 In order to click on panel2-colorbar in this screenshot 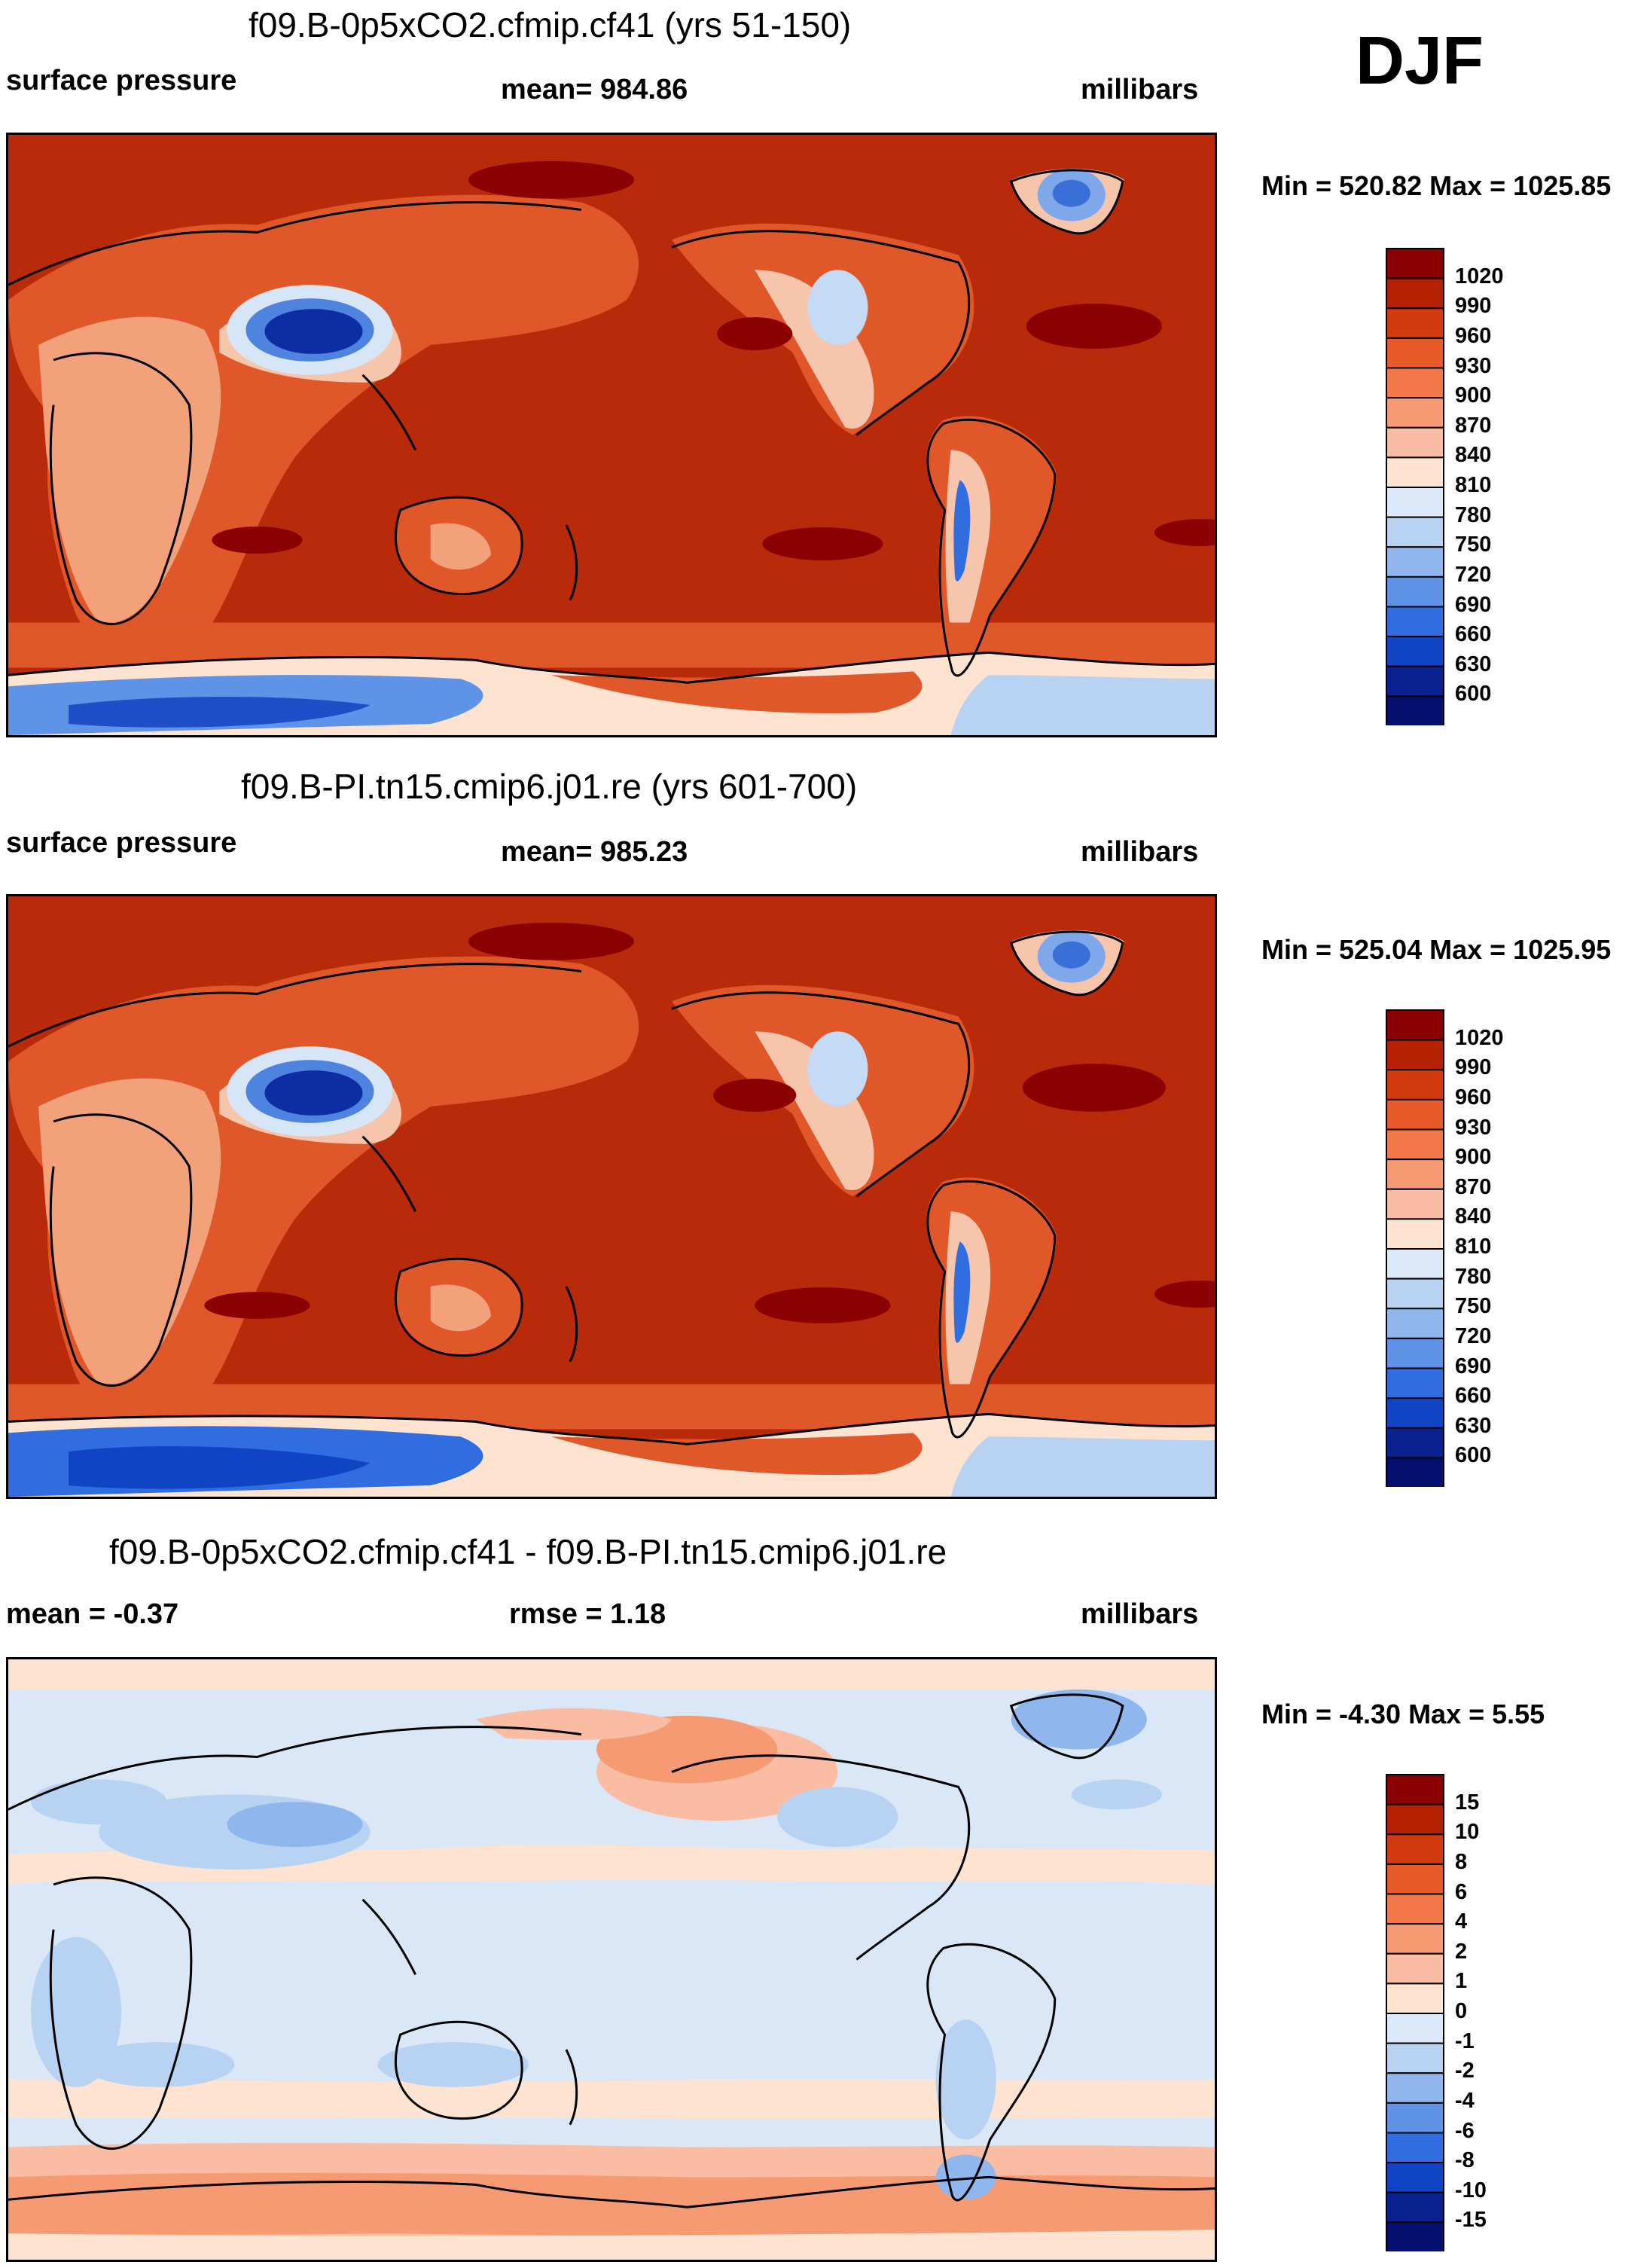, I will do `click(1415, 1248)`.